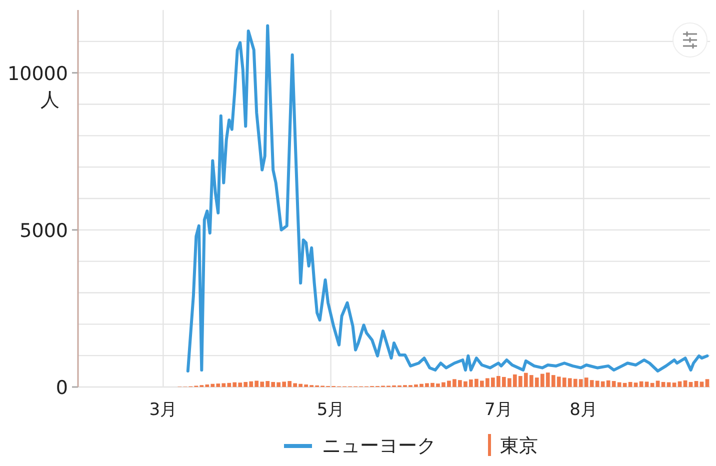 Image resolution: width=716 pixels, height=466 pixels. Describe the element at coordinates (38, 73) in the screenshot. I see `y-tick-label: 10000` at that location.